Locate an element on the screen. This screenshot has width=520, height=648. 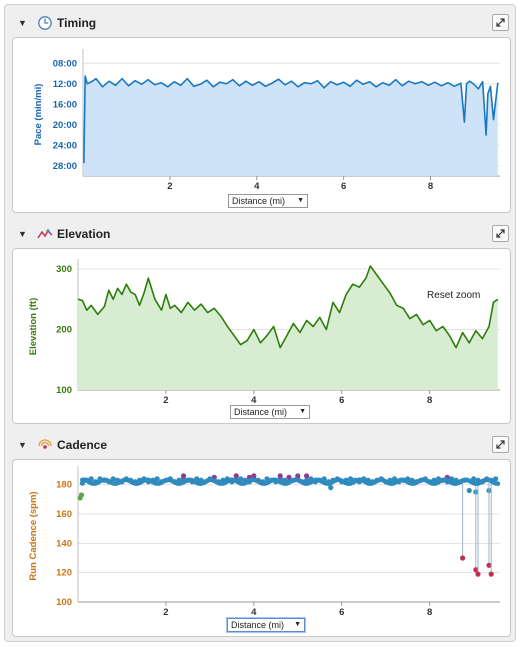
y-tick-label: 300 is located at coordinates (64, 269).